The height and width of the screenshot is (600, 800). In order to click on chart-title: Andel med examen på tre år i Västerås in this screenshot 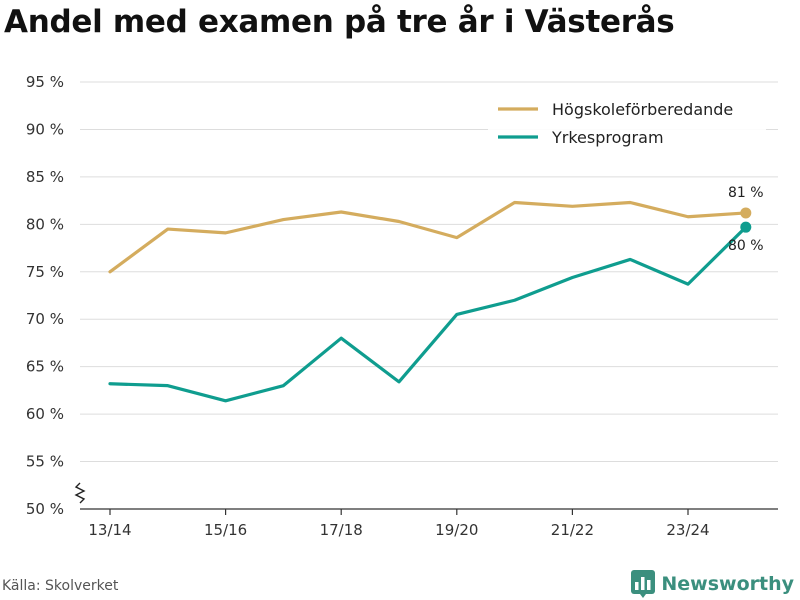, I will do `click(339, 22)`.